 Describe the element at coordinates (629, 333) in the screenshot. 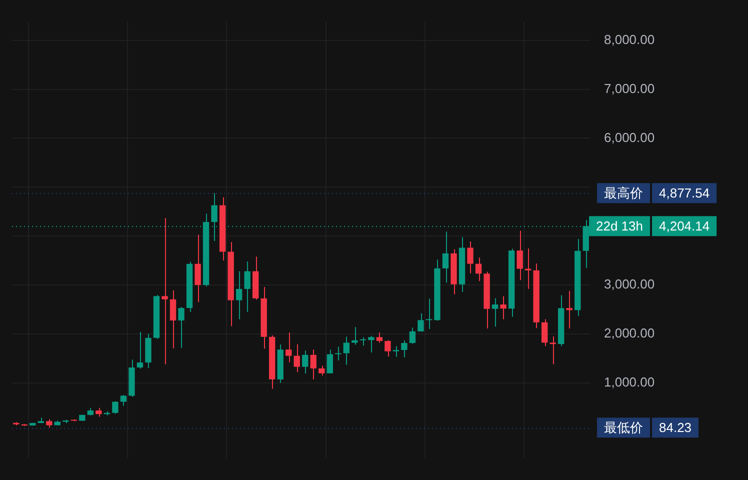

I see `y-tick-label: 2,000.00` at that location.